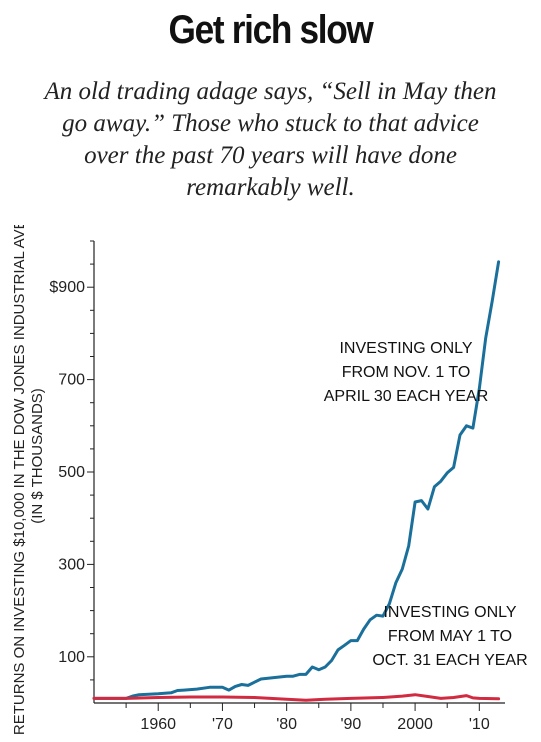  What do you see at coordinates (286, 724) in the screenshot?
I see `x-tick-label: '80` at bounding box center [286, 724].